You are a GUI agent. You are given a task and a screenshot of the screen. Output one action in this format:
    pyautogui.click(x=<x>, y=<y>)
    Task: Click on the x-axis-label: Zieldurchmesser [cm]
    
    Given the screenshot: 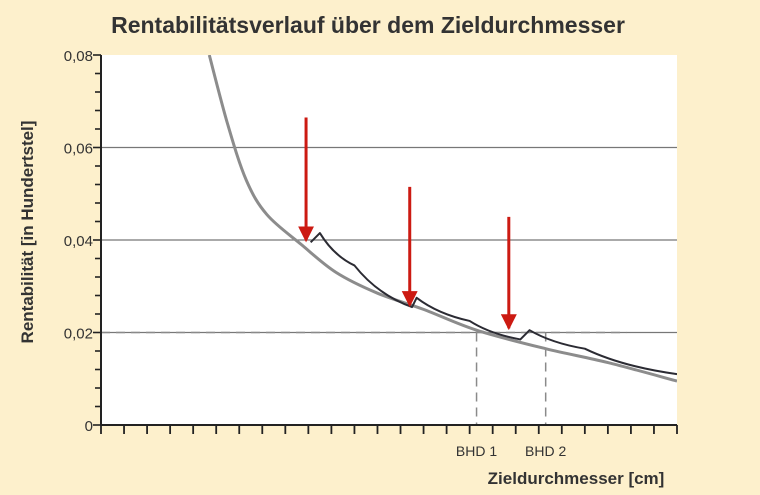 What is the action you would take?
    pyautogui.click(x=576, y=478)
    